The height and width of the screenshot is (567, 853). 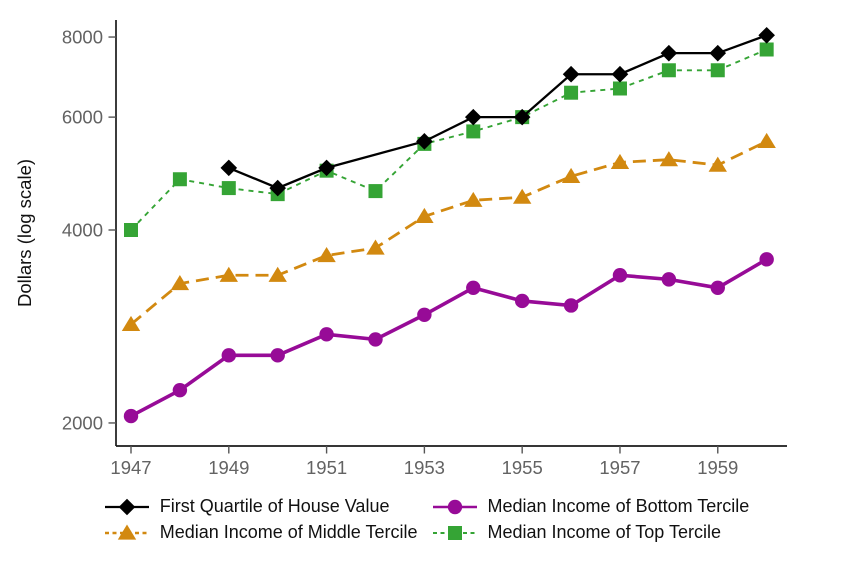 What do you see at coordinates (619, 467) in the screenshot?
I see `x-tick-label: 1957` at bounding box center [619, 467].